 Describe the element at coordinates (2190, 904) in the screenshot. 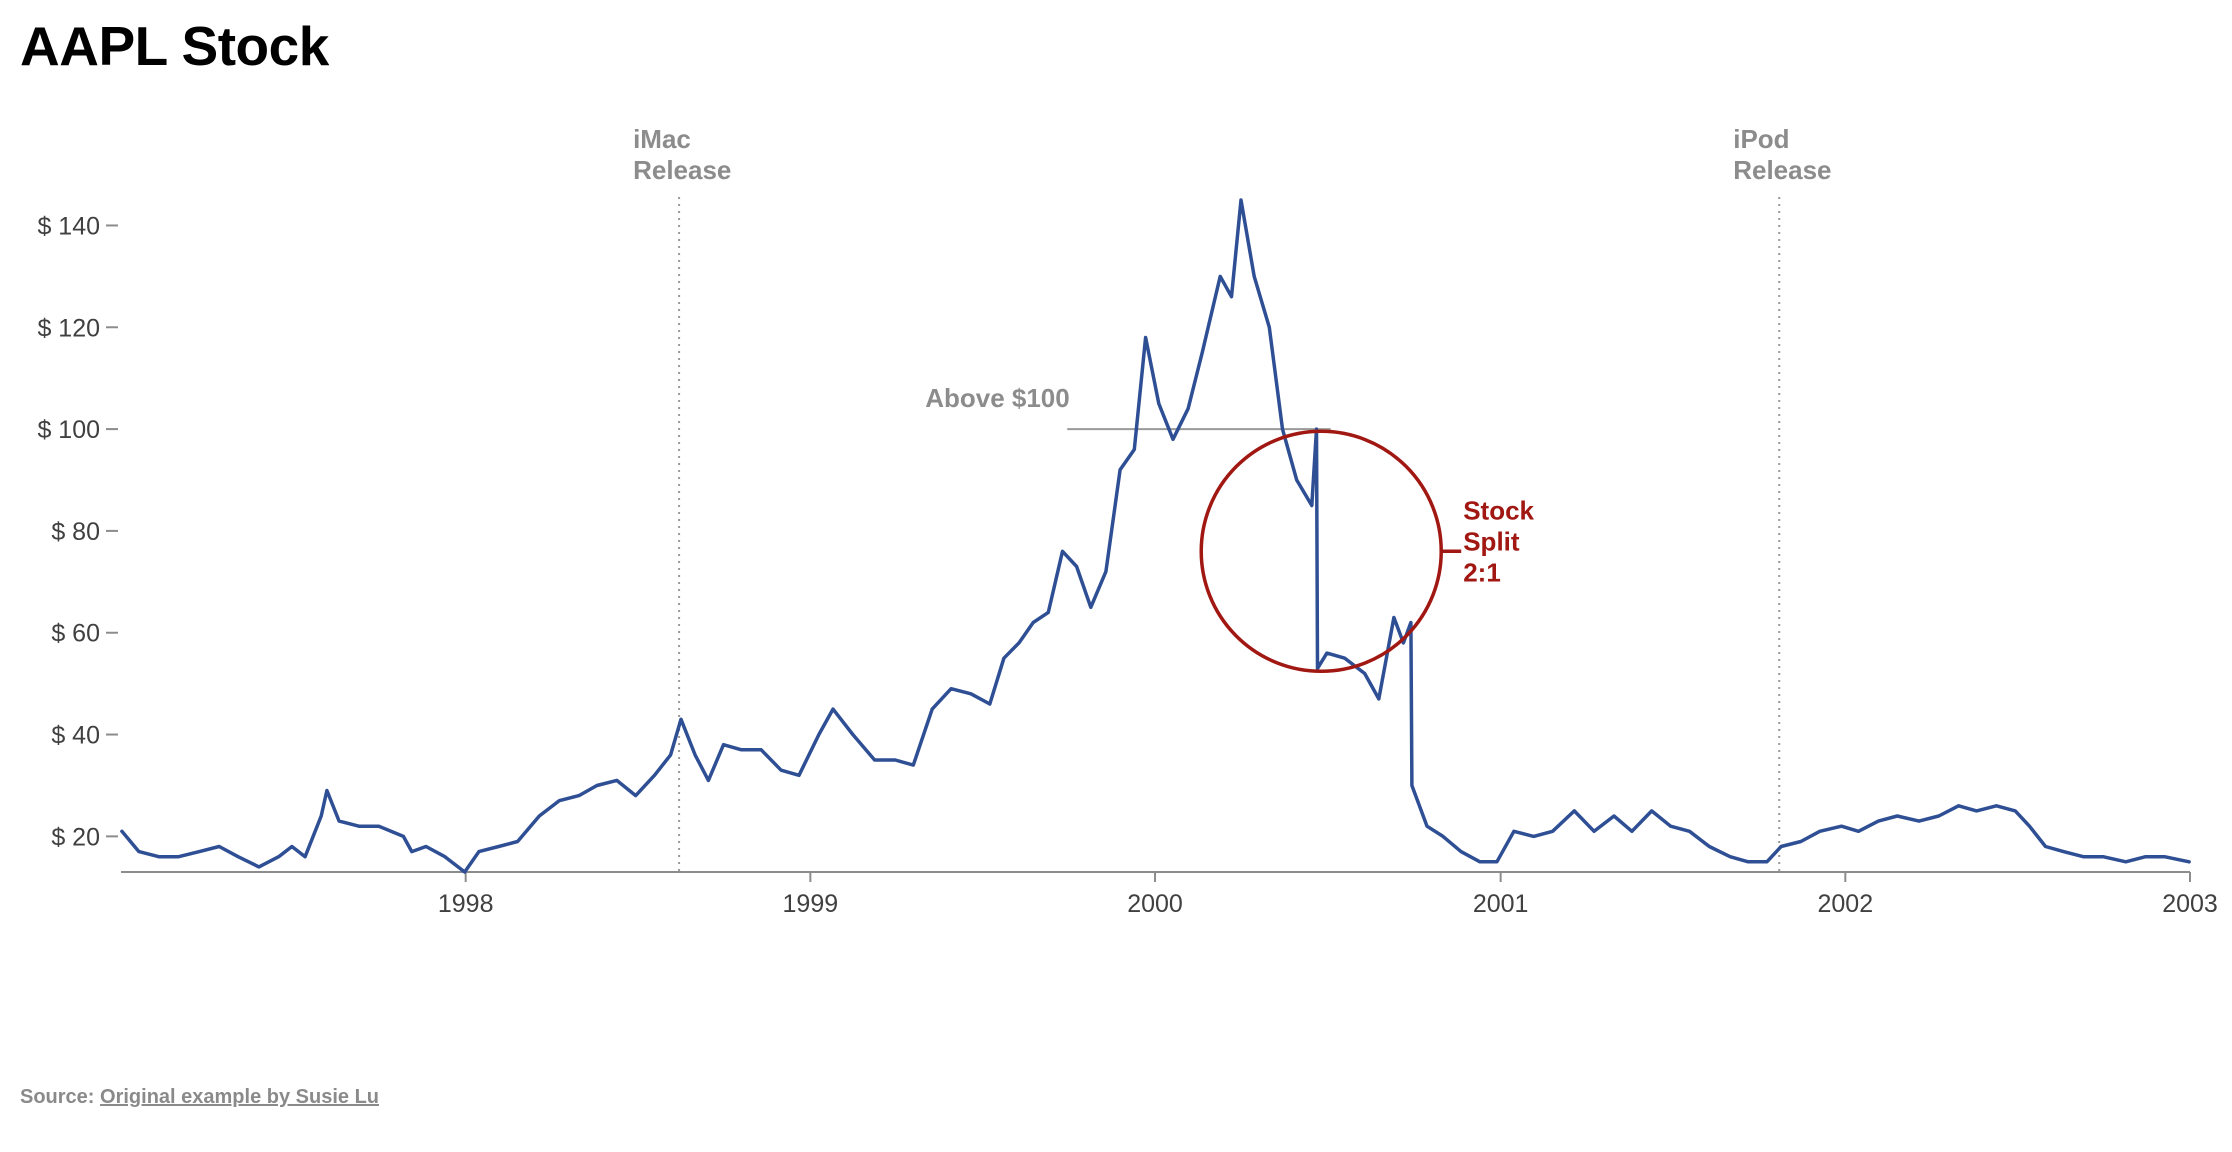

I see `x-tick-label: 2003` at that location.